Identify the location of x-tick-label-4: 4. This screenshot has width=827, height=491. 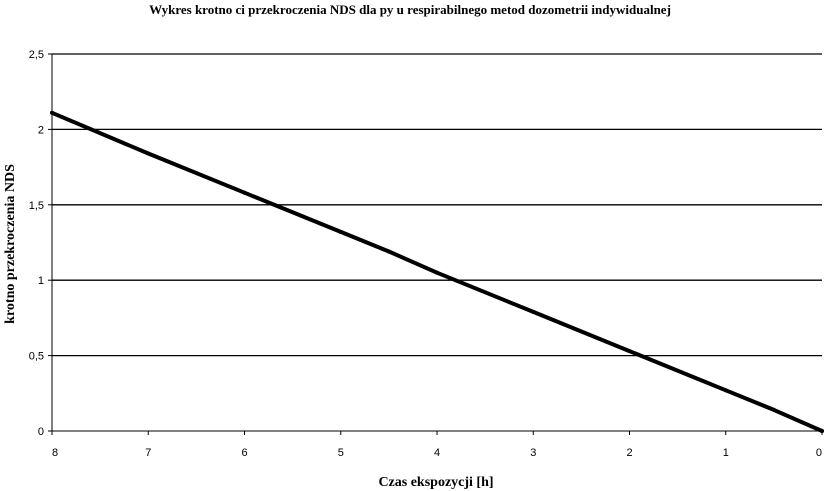
(437, 453).